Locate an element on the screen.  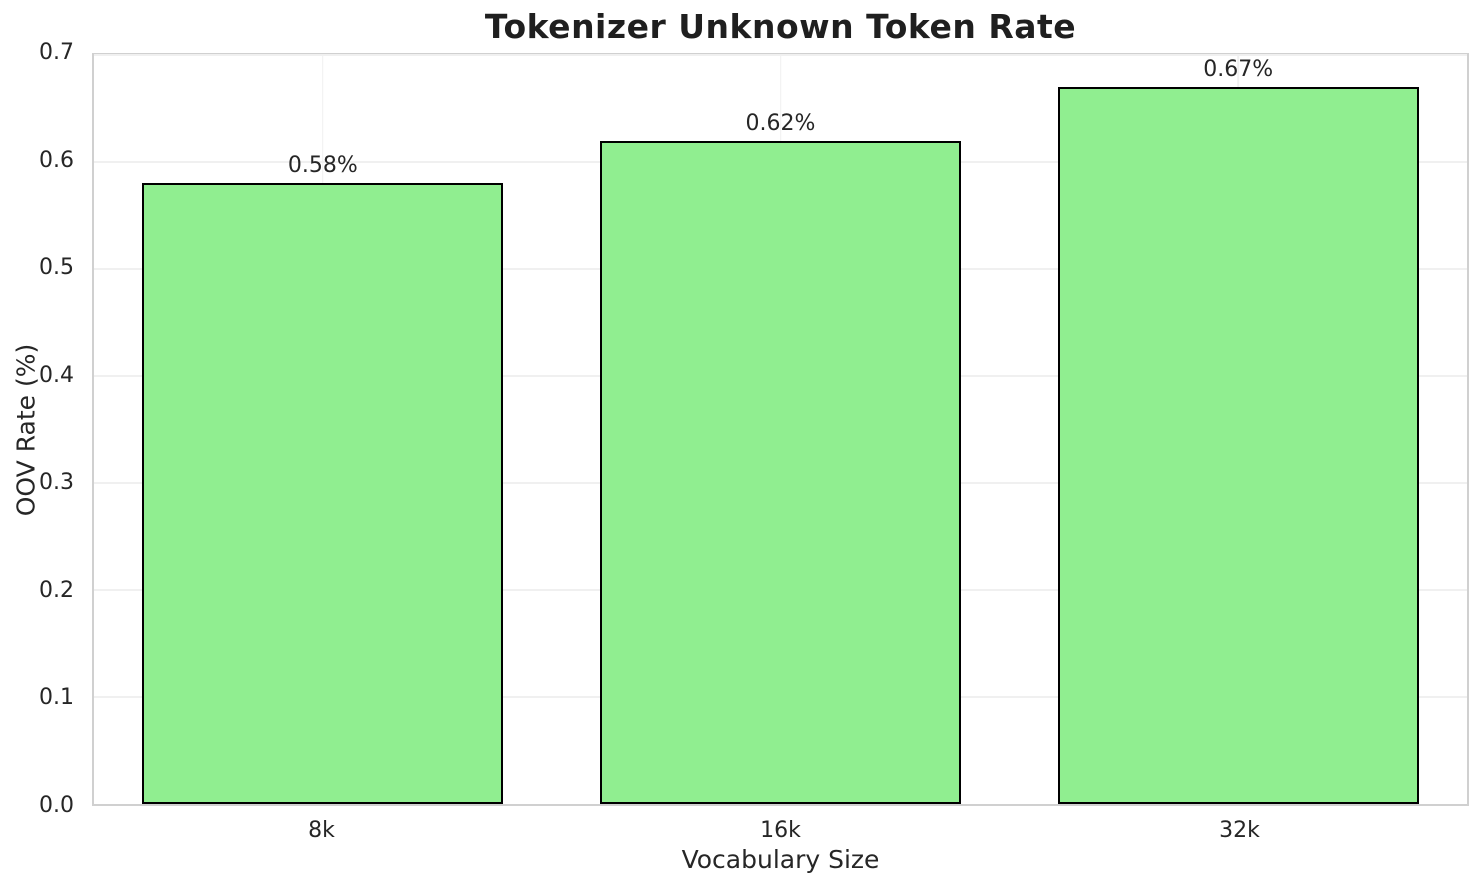
y-tick-label: 0.6 is located at coordinates (56, 160).